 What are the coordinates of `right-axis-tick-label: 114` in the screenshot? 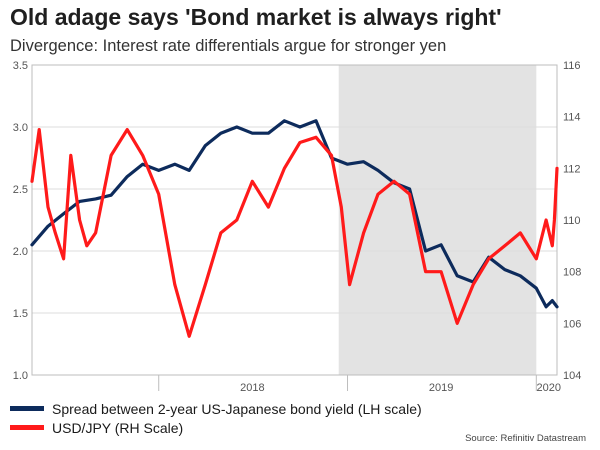 It's located at (572, 118).